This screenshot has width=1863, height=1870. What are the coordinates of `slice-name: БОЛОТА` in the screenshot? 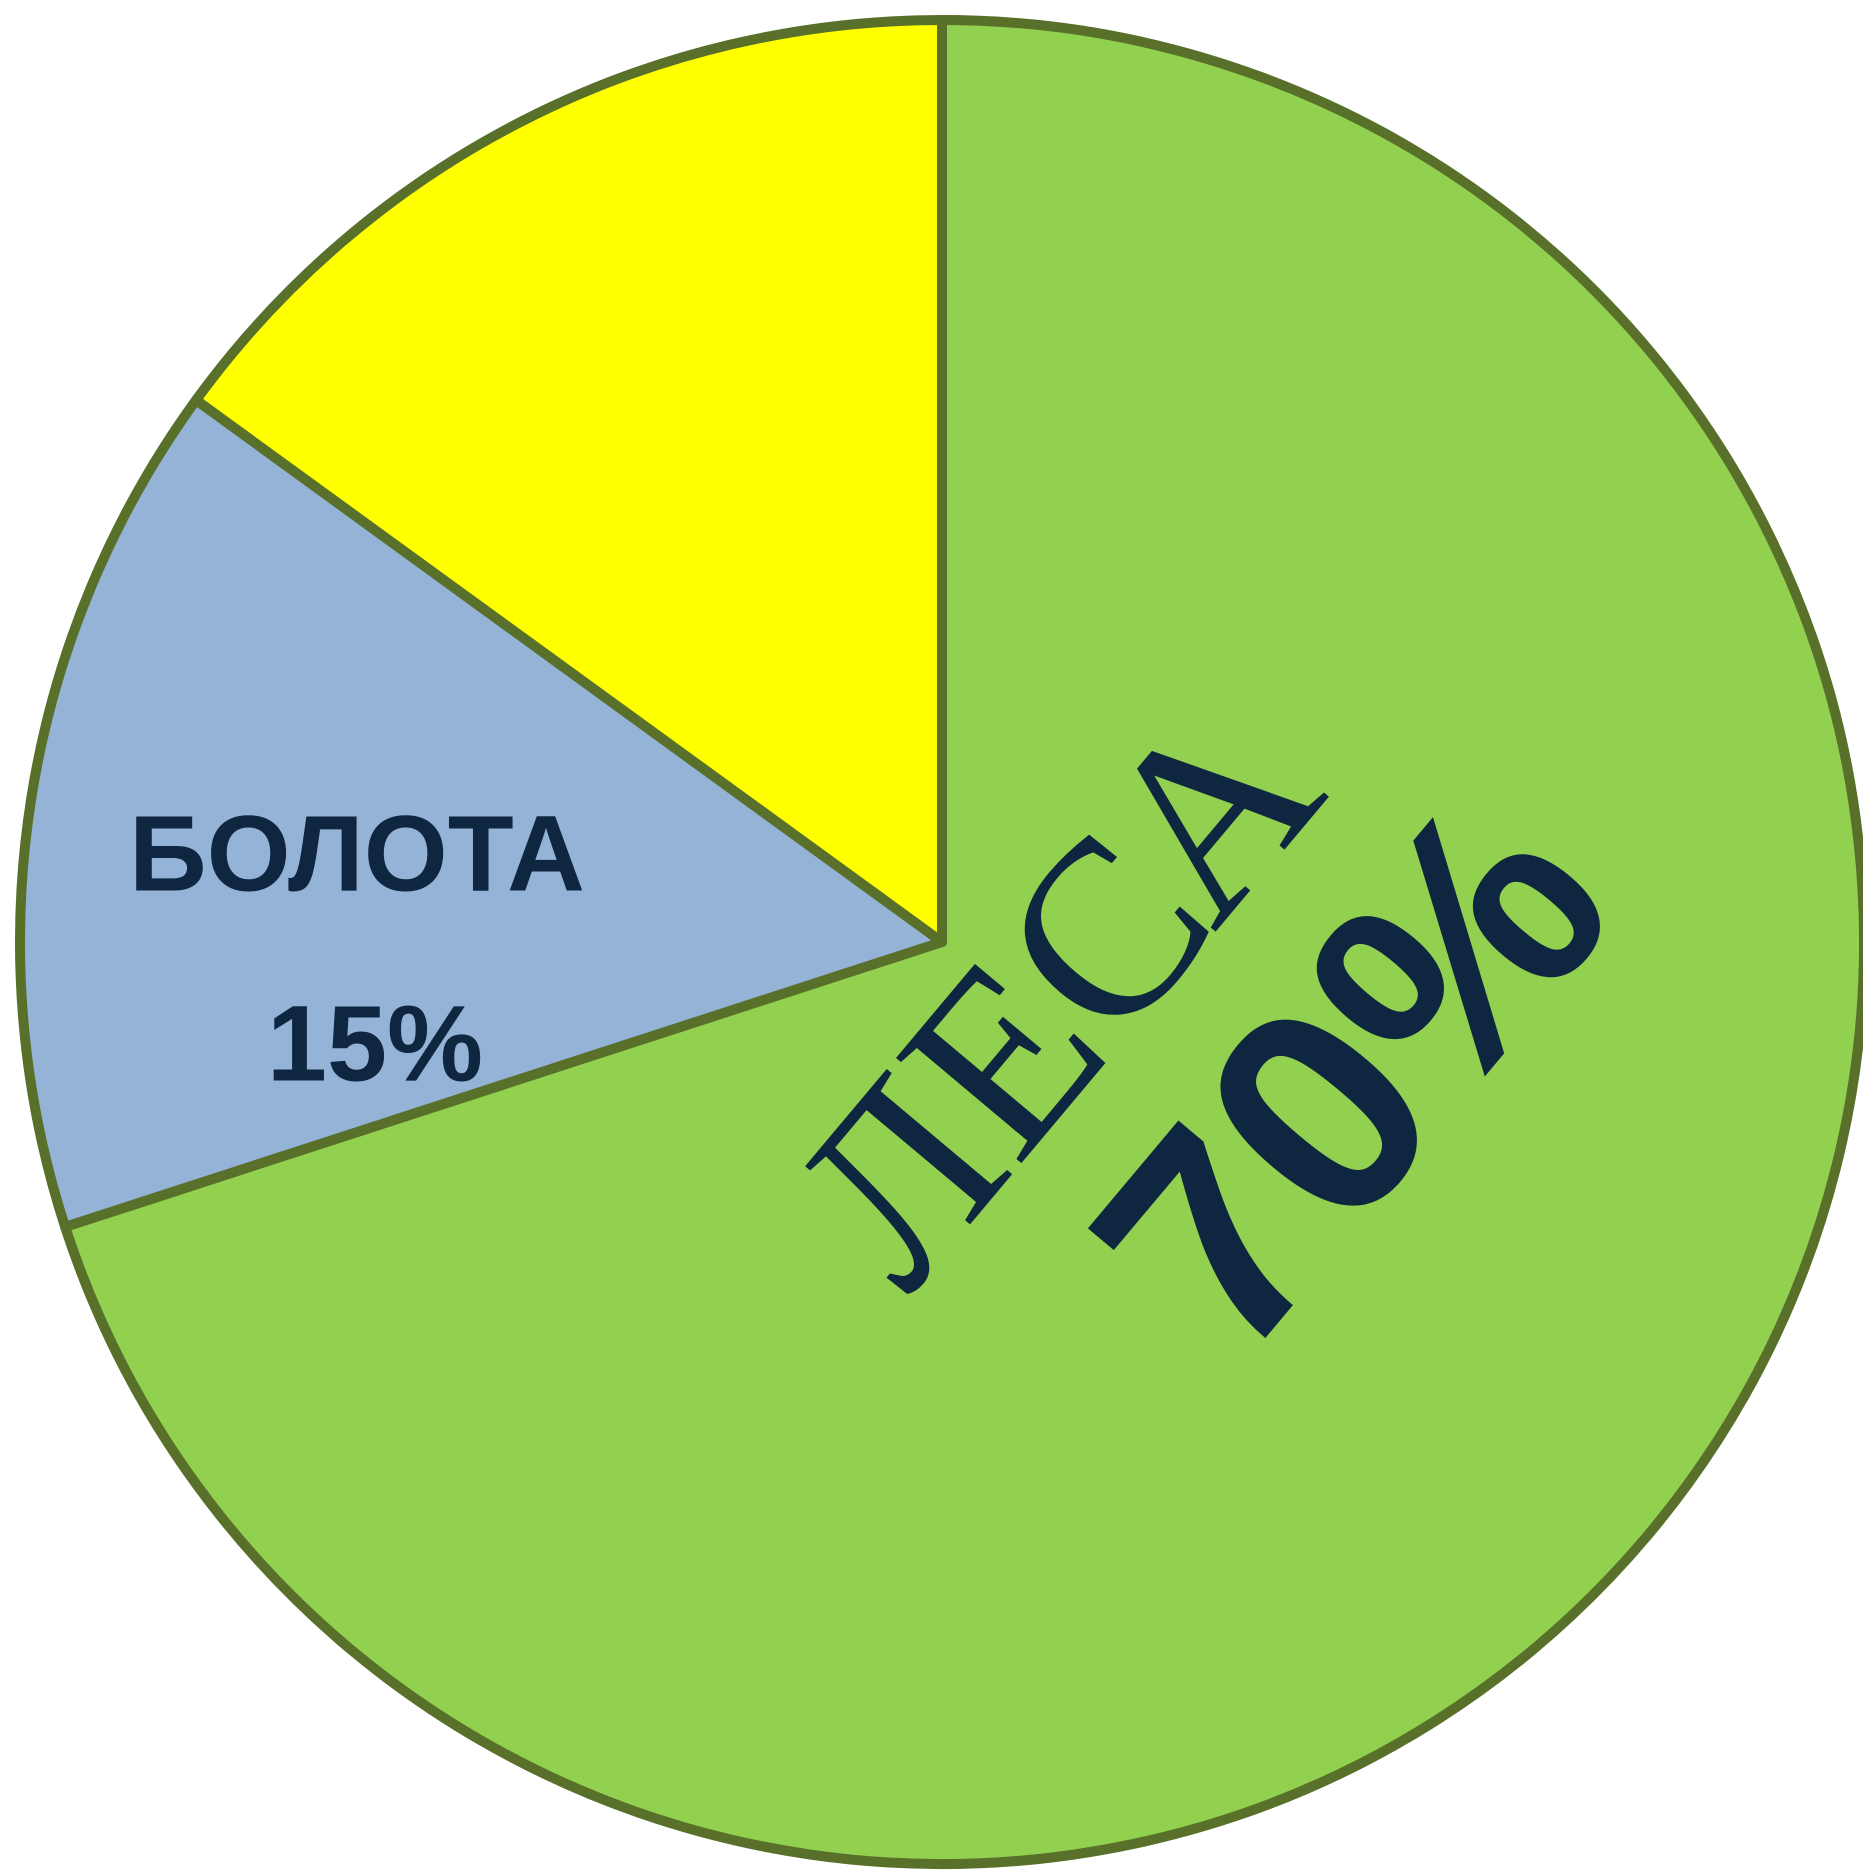 It's located at (357, 853).